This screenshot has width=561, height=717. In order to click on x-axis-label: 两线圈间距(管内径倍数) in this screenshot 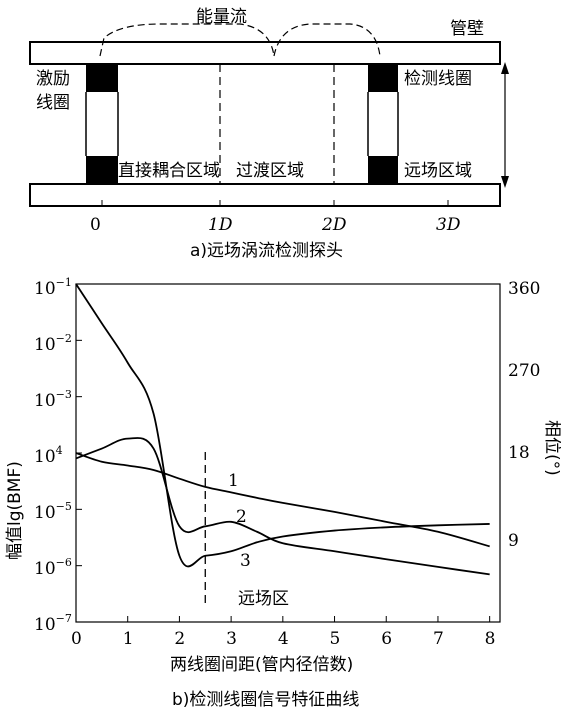, I will do `click(261, 665)`.